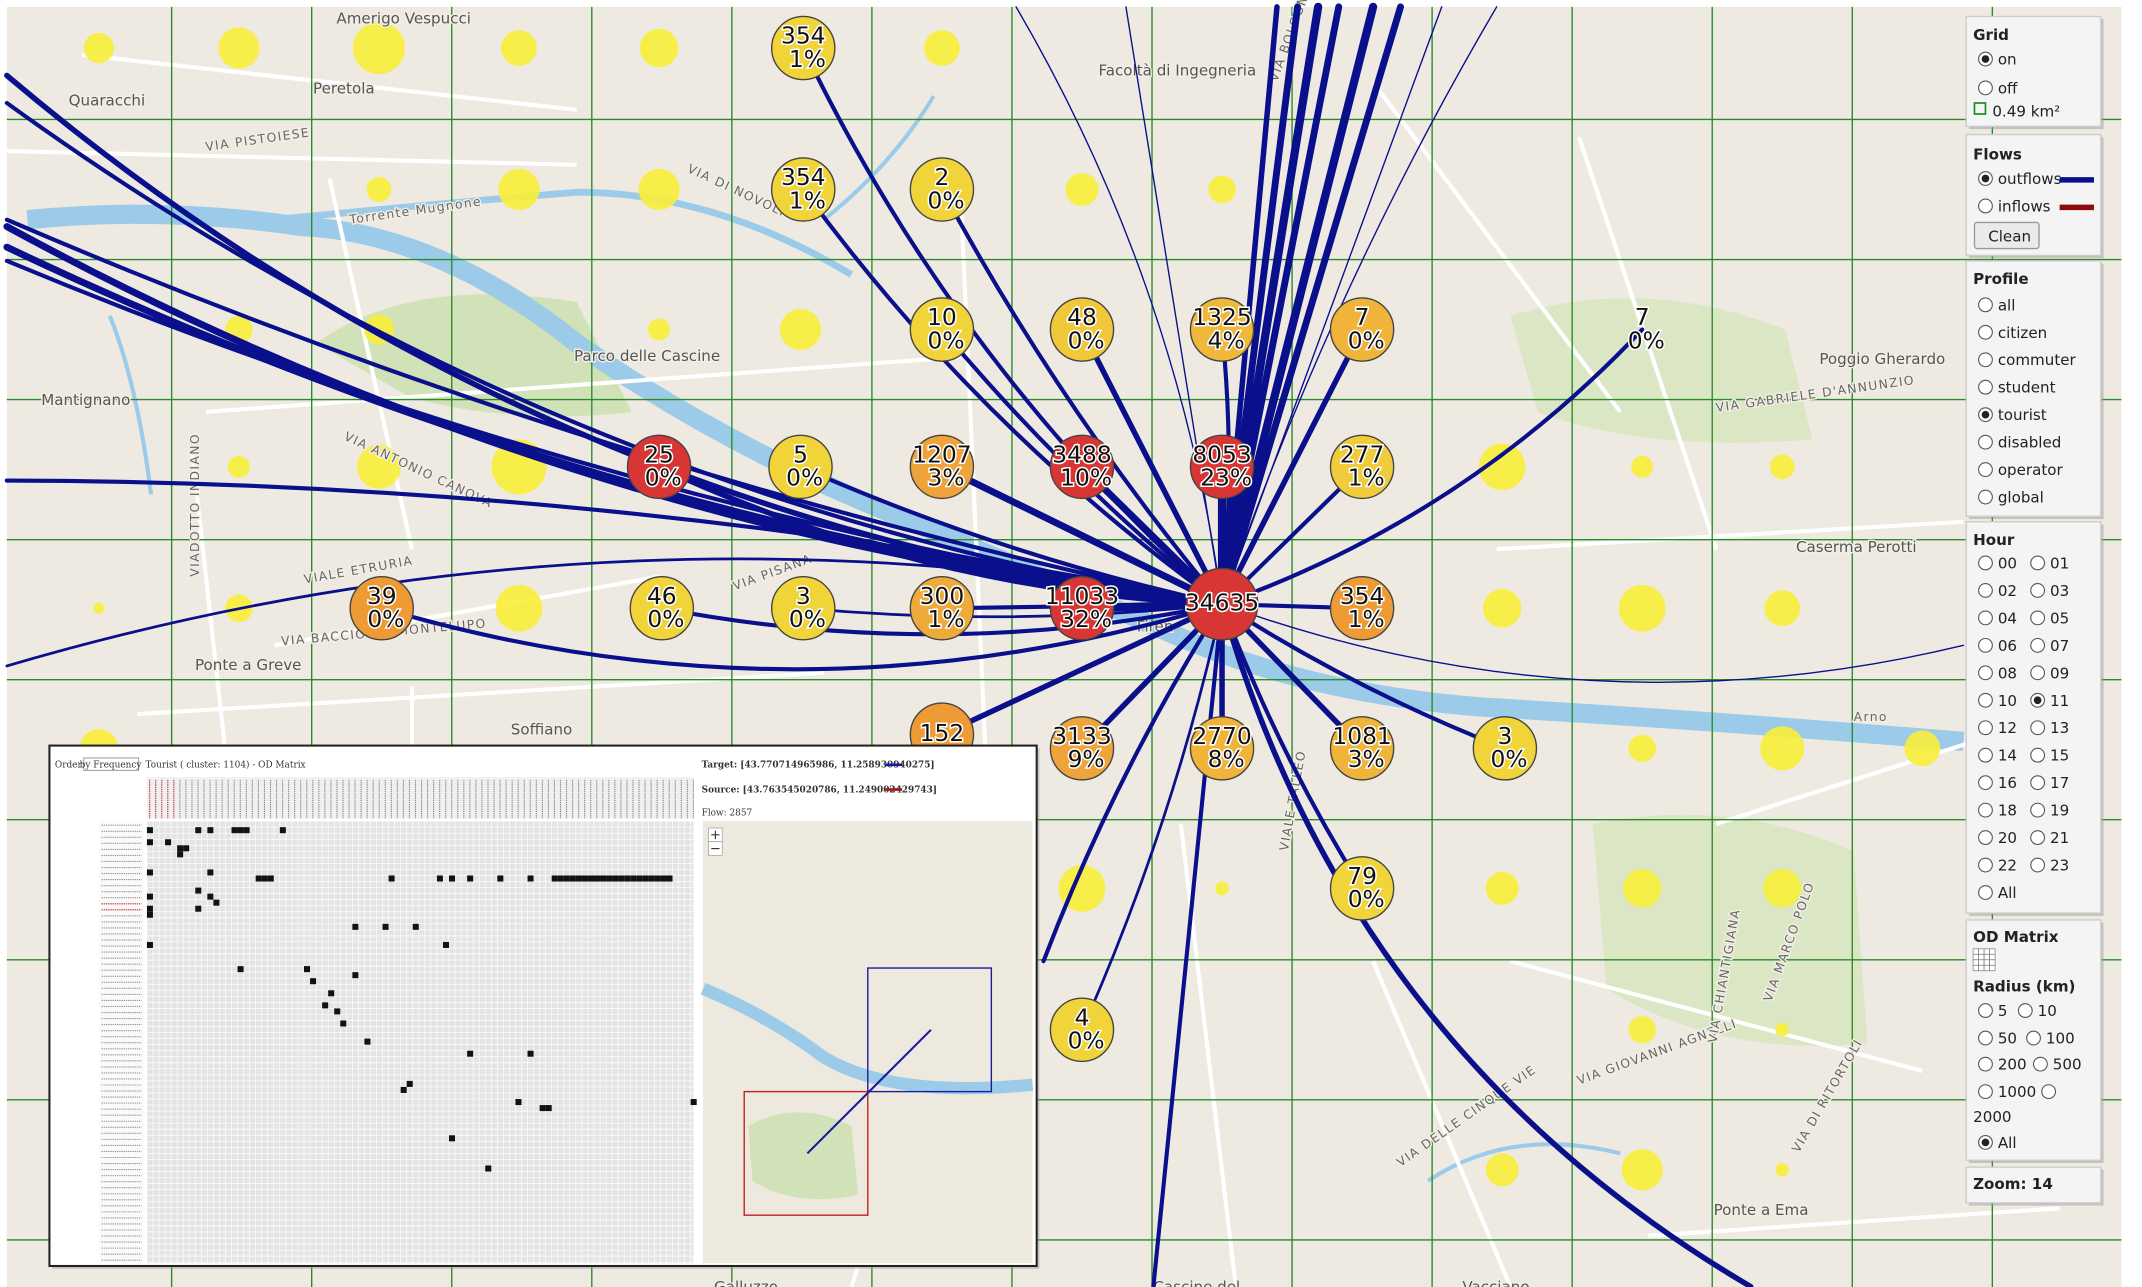 Image resolution: width=2142 pixels, height=1287 pixels. Describe the element at coordinates (1985, 206) in the screenshot. I see `flows-radio` at that location.